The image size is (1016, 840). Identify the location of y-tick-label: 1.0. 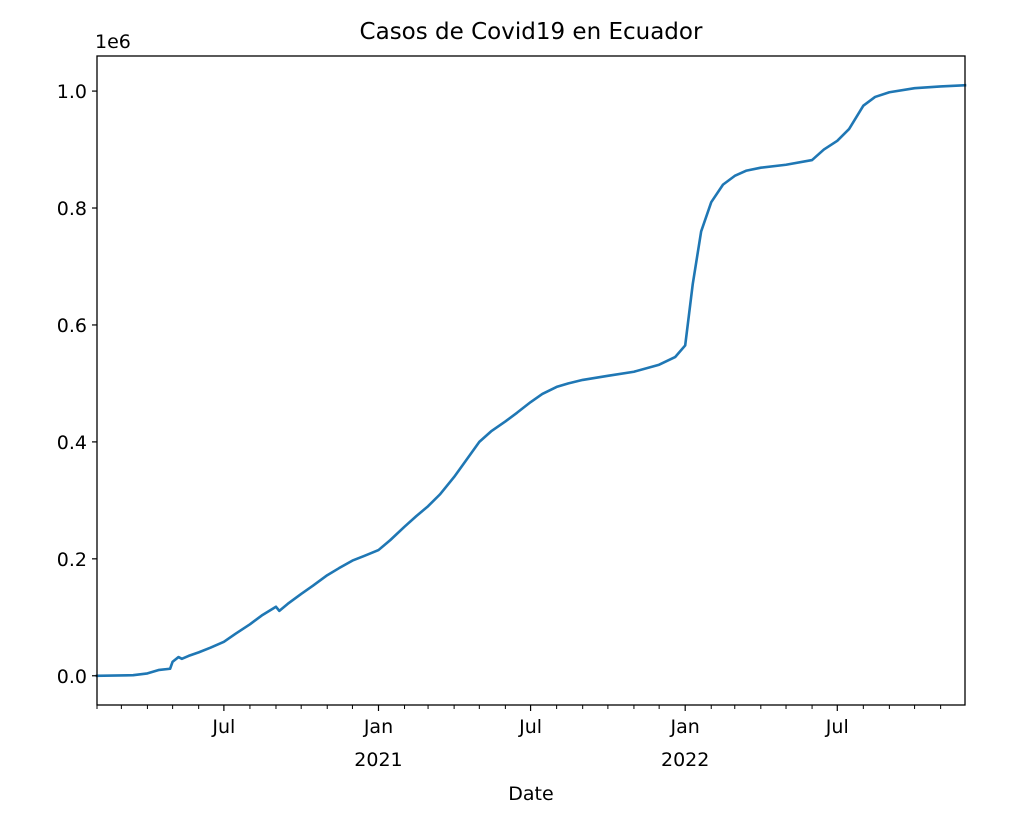
(72, 92).